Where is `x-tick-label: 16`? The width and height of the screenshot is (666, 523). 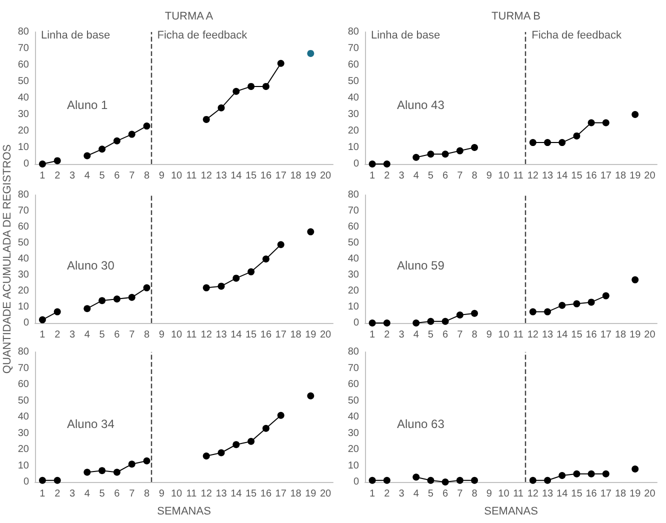
x-tick-label: 16 is located at coordinates (266, 176).